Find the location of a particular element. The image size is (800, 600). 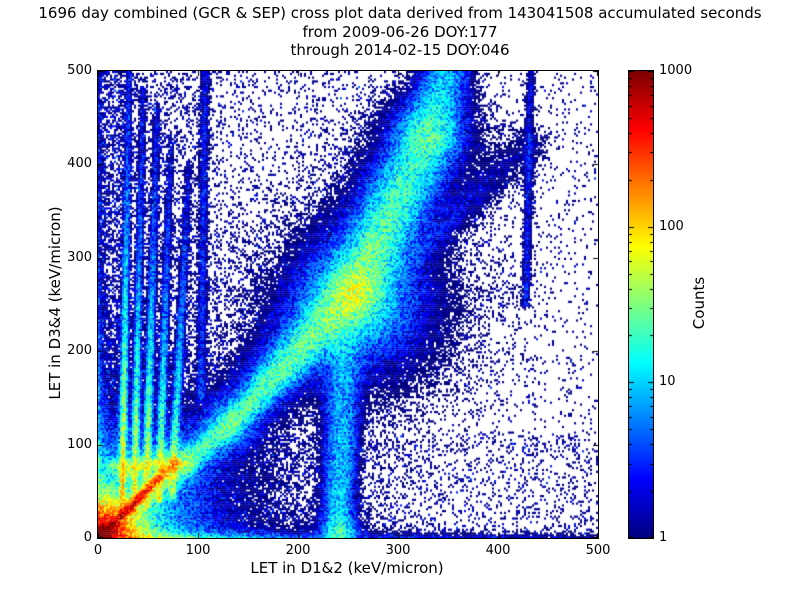

x-tick-label: 400 is located at coordinates (498, 550).